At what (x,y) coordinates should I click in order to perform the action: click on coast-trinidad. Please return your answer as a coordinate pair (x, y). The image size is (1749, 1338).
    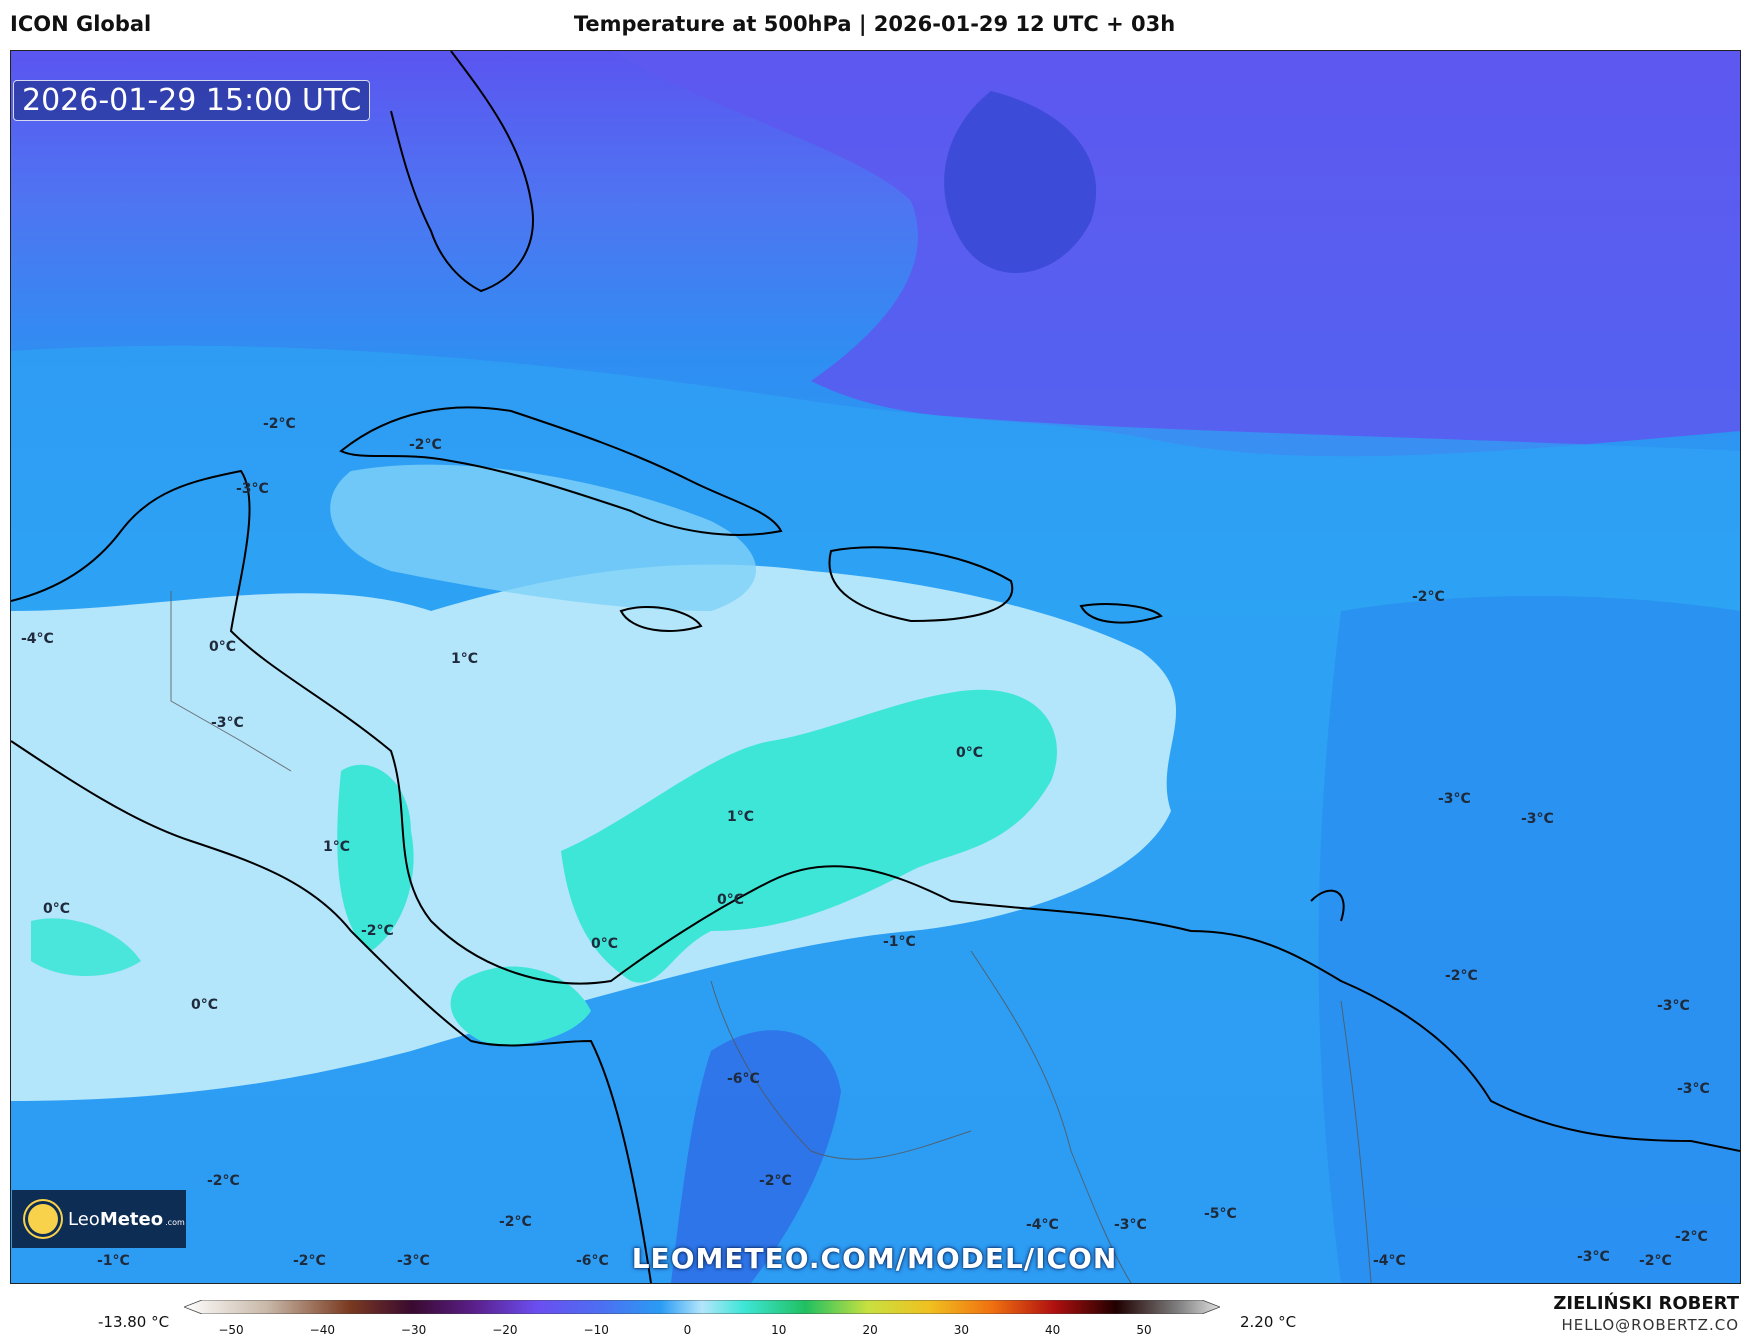
    Looking at the image, I should click on (1327, 905).